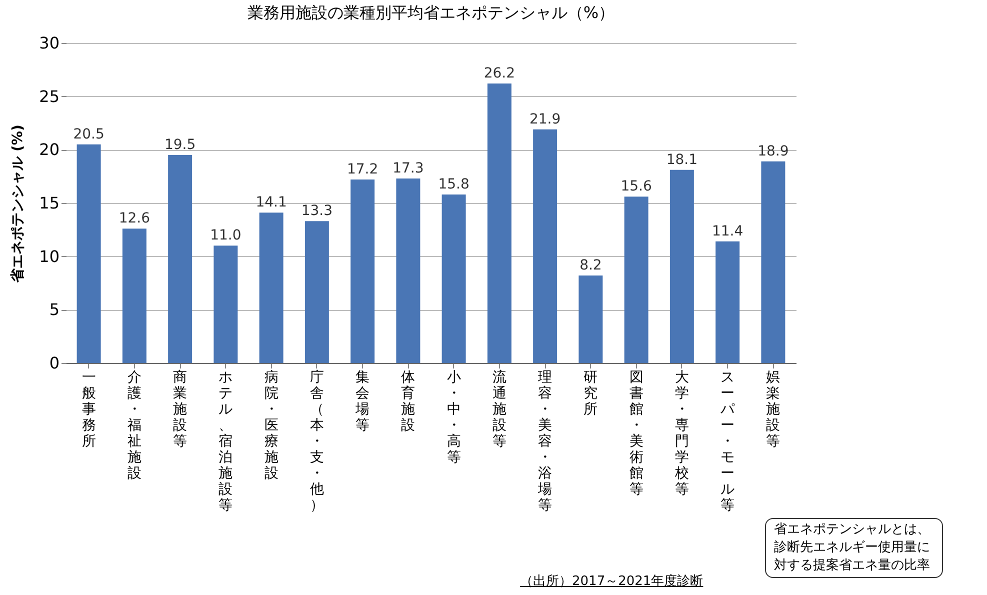  What do you see at coordinates (226, 236) in the screenshot?
I see `data-label: 11.0` at bounding box center [226, 236].